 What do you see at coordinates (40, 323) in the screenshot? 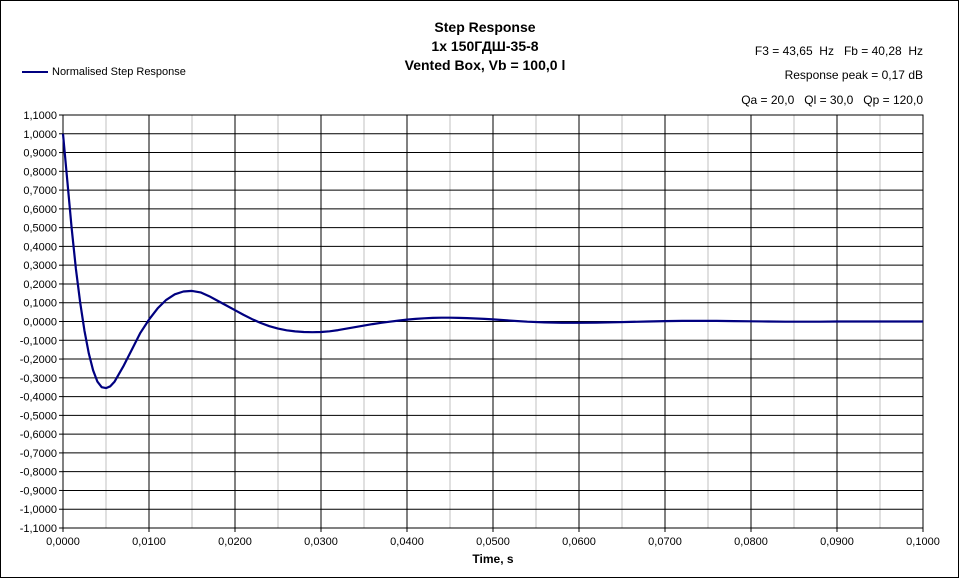
I see `y-tick-label: 0,0000` at bounding box center [40, 323].